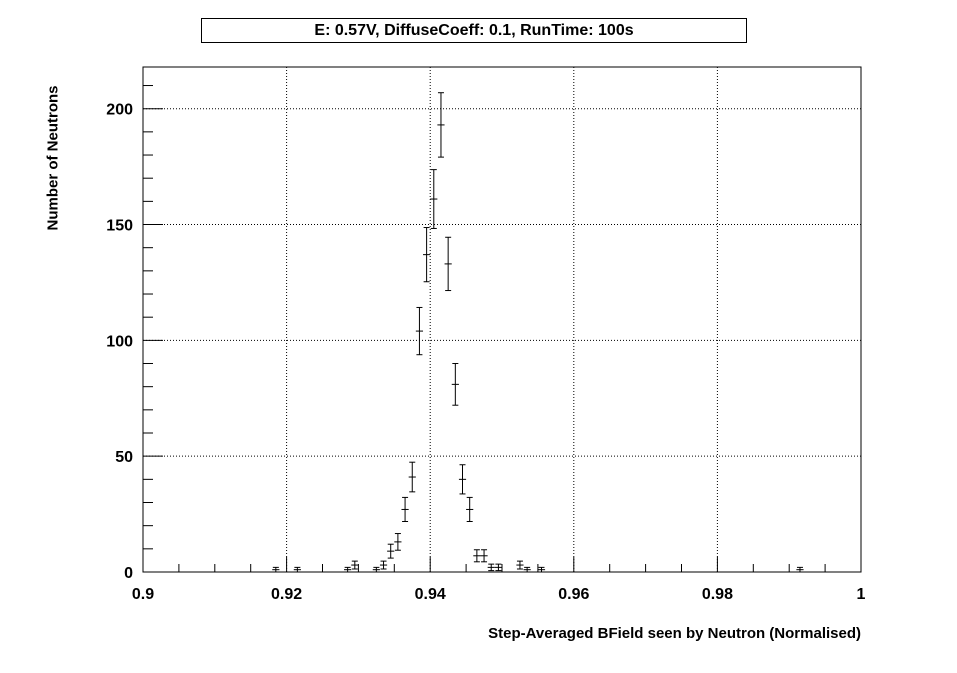 Image resolution: width=957 pixels, height=673 pixels. I want to click on y-axis-label: Number of Neutrons, so click(53, 158).